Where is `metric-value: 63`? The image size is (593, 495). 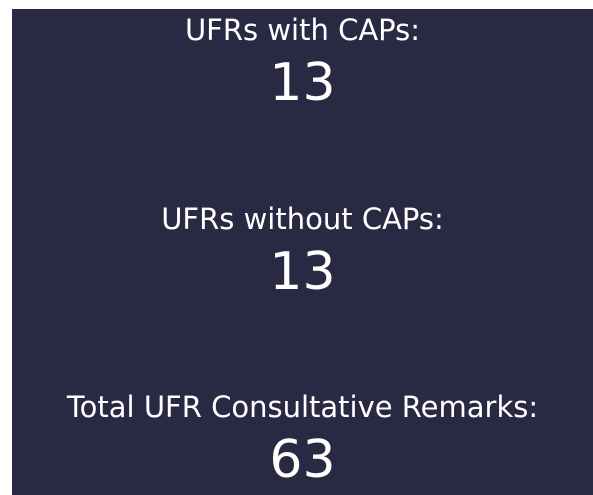 metric-value: 63 is located at coordinates (302, 460).